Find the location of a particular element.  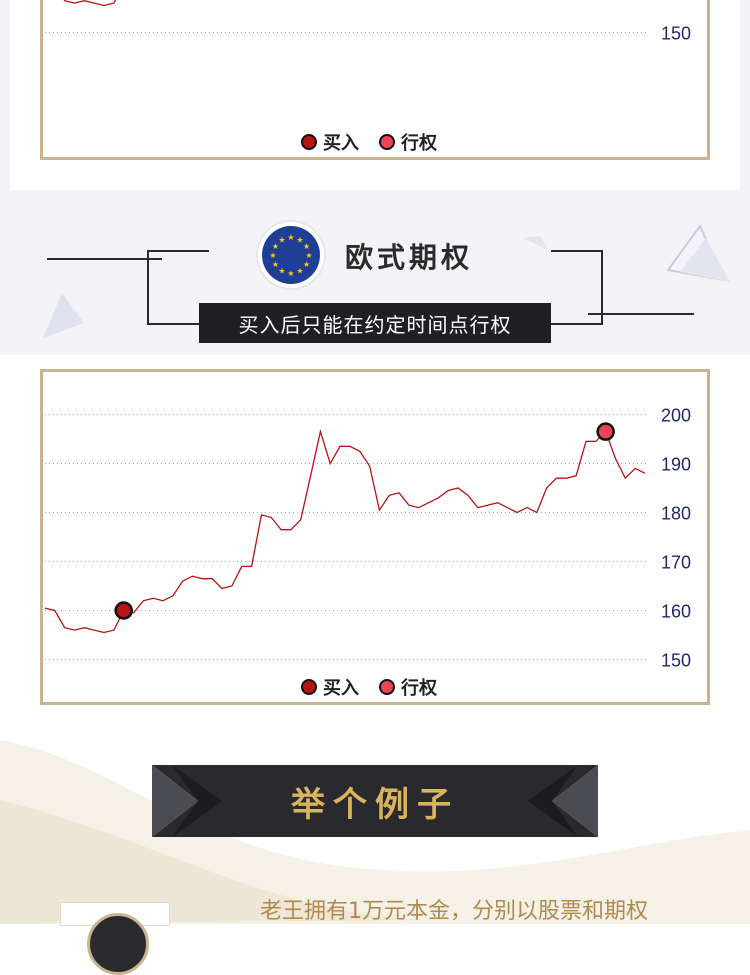

y-tick-label: 200 is located at coordinates (676, 416).